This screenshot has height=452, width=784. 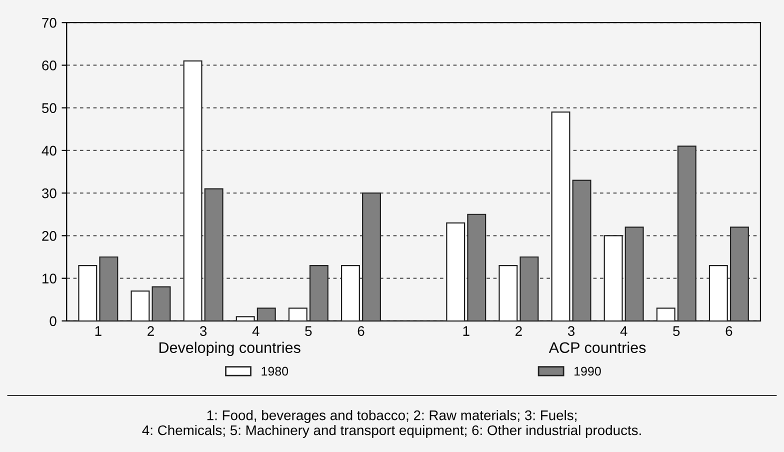 I want to click on y-tick-label: 50, so click(x=49, y=108).